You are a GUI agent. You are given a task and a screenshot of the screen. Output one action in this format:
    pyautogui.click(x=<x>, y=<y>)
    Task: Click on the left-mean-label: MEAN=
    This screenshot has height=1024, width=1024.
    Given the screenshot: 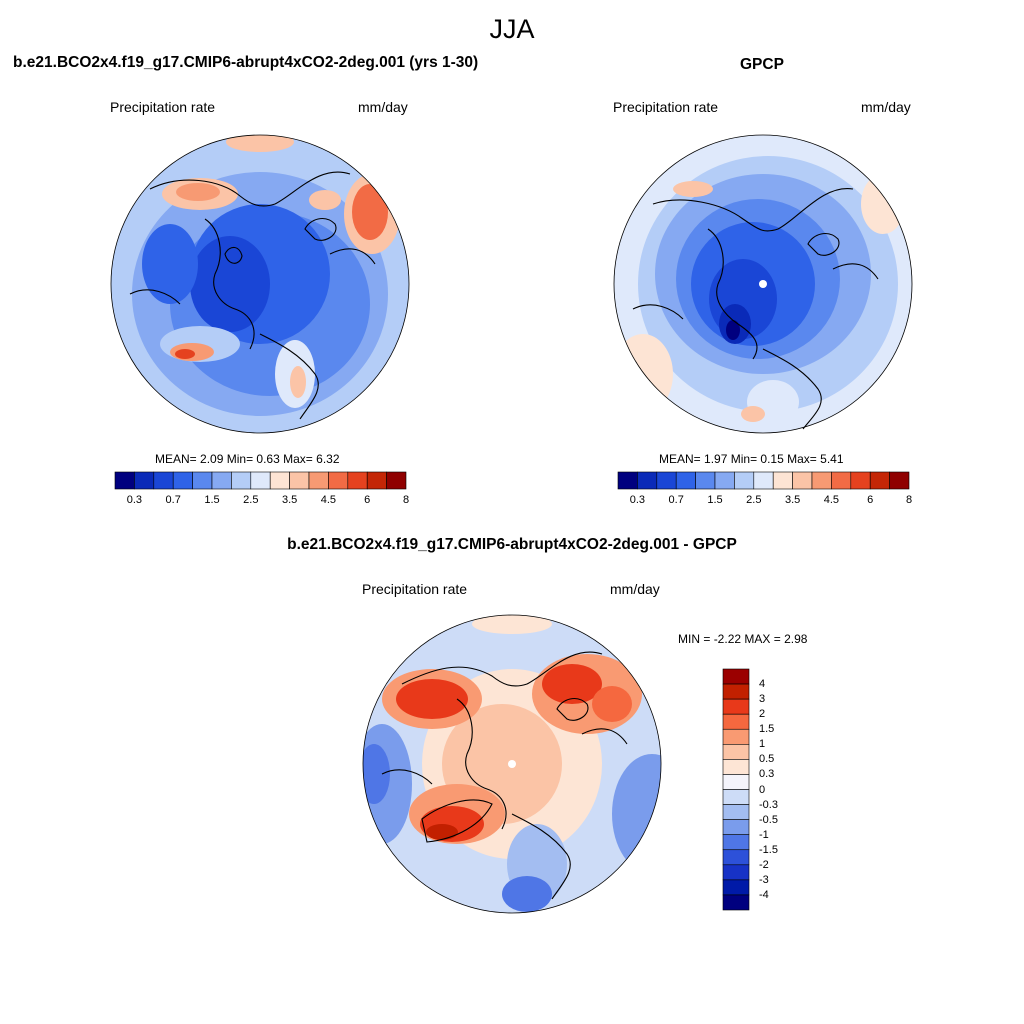 What is the action you would take?
    pyautogui.click(x=176, y=459)
    